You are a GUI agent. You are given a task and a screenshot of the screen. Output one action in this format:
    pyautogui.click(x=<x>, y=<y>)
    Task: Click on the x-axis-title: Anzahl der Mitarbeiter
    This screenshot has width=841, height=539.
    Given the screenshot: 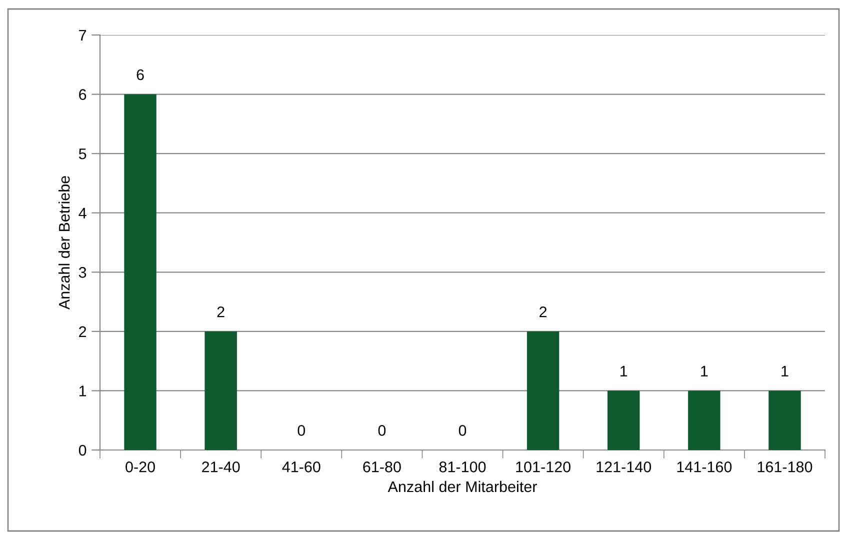 What is the action you would take?
    pyautogui.click(x=462, y=486)
    